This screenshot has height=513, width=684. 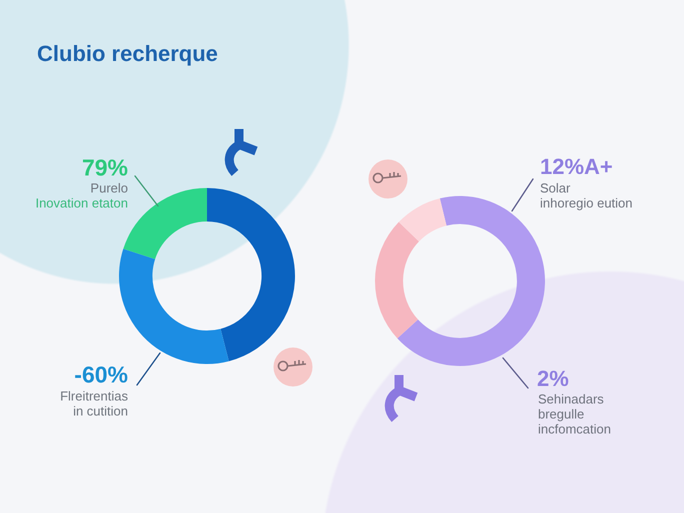 What do you see at coordinates (94, 403) in the screenshot?
I see `text: Flreitrentias in cutition` at bounding box center [94, 403].